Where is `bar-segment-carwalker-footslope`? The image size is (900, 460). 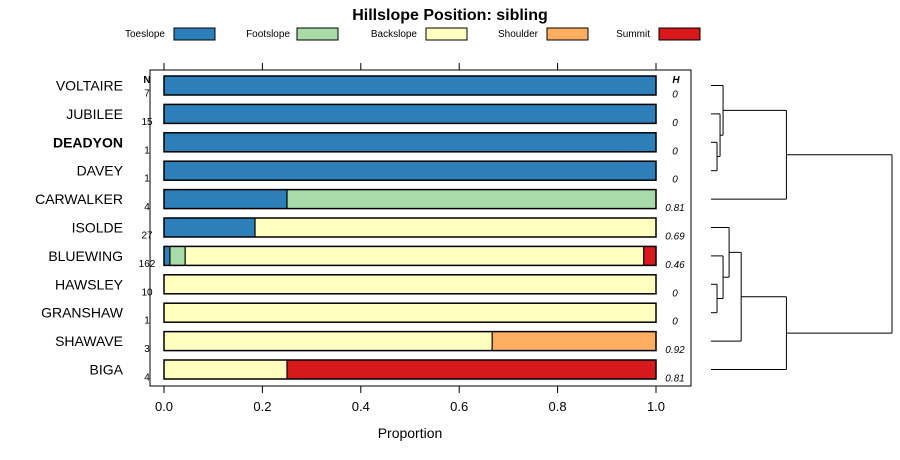
bar-segment-carwalker-footslope is located at coordinates (471, 199).